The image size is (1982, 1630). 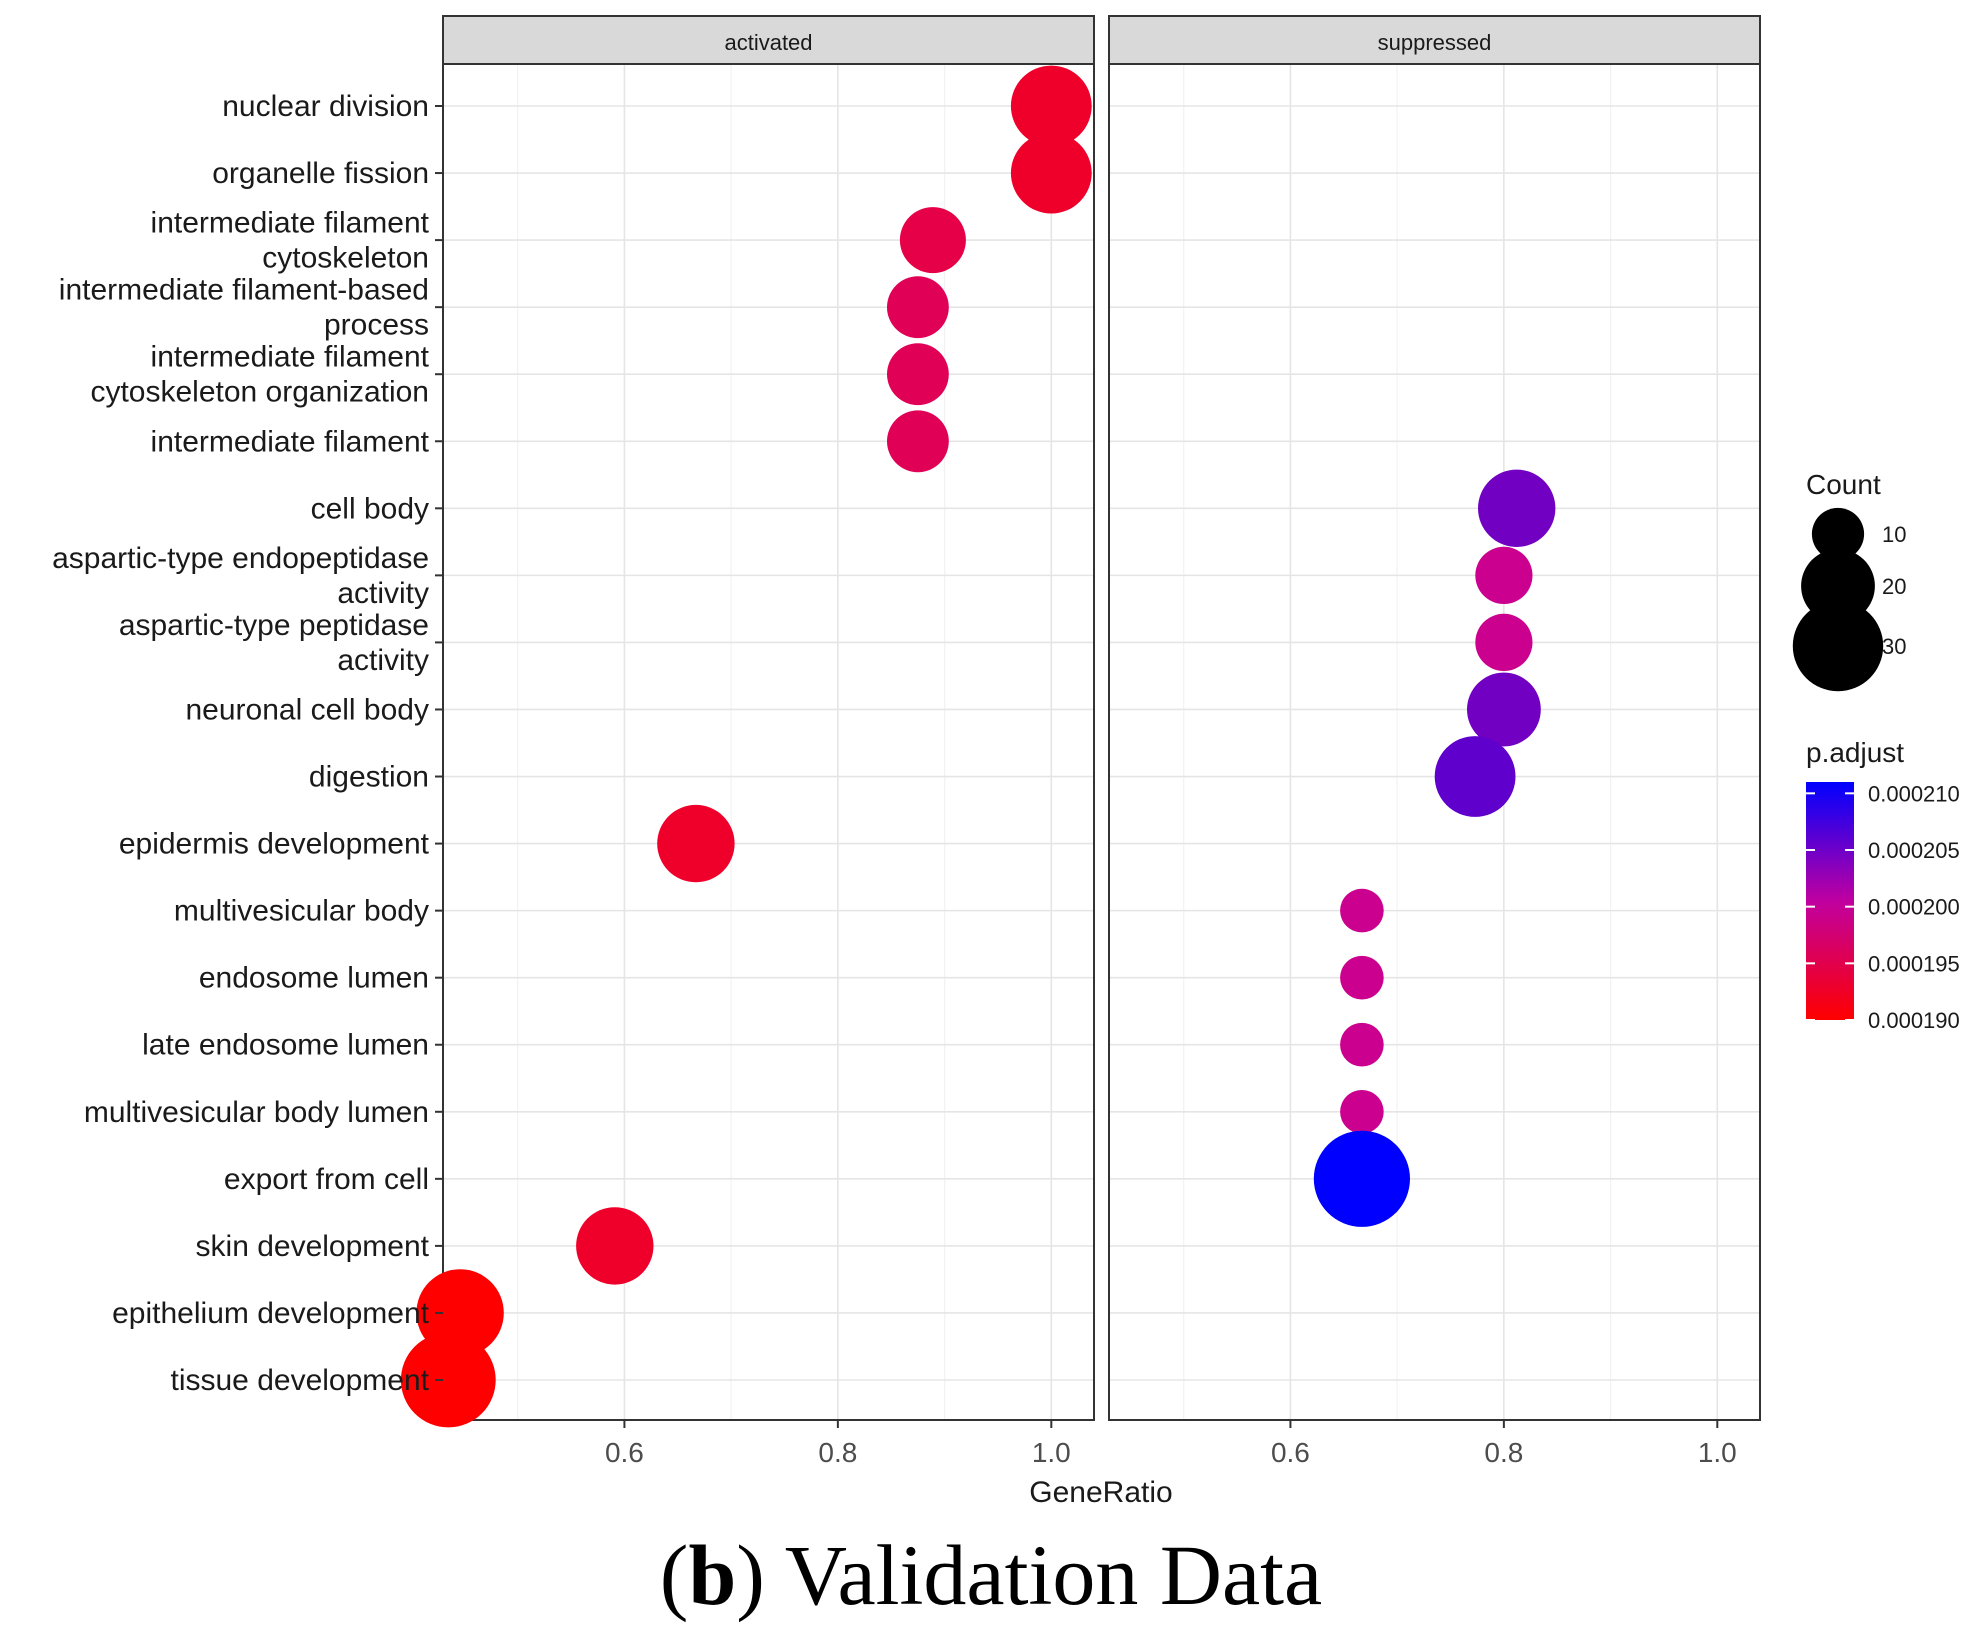 What do you see at coordinates (244, 290) in the screenshot?
I see `category-label: intermediate filament-based` at bounding box center [244, 290].